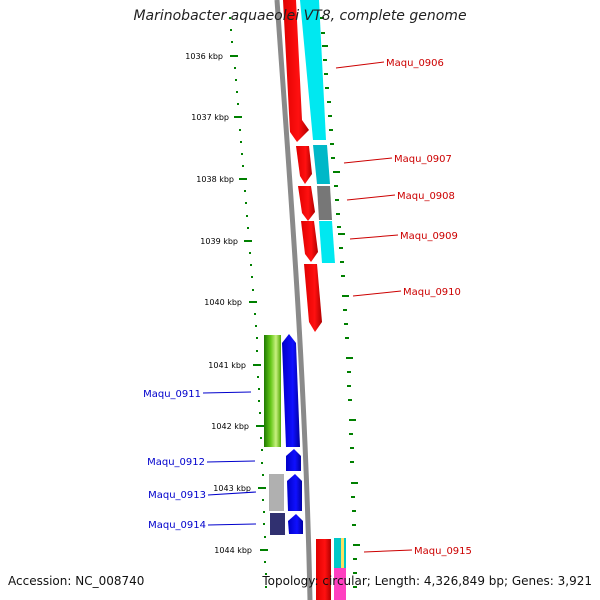  What do you see at coordinates (229, 458) in the screenshot?
I see `reverse-label-leaders` at bounding box center [229, 458].